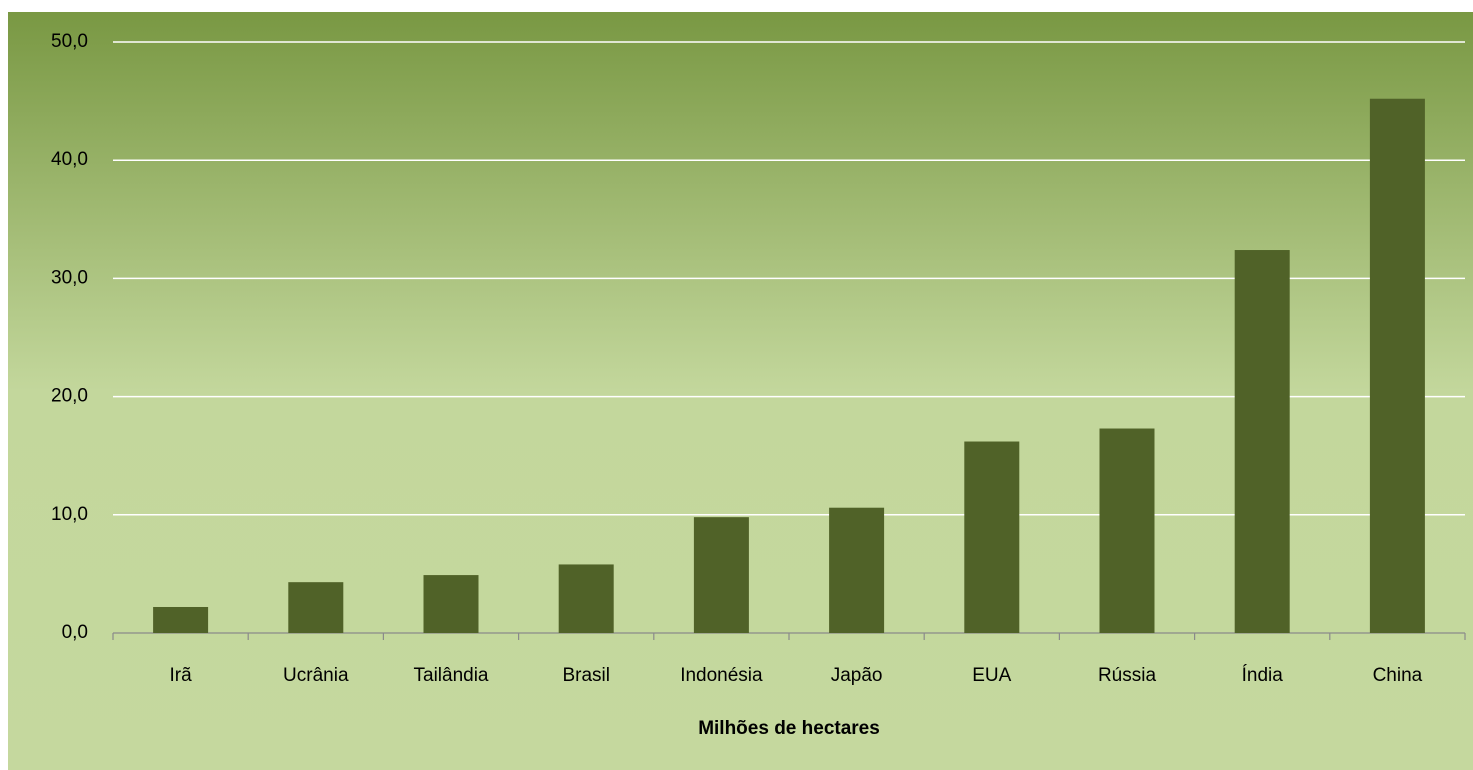 The image size is (1473, 770). Describe the element at coordinates (69, 277) in the screenshot. I see `y-tick-label: 30,0` at that location.